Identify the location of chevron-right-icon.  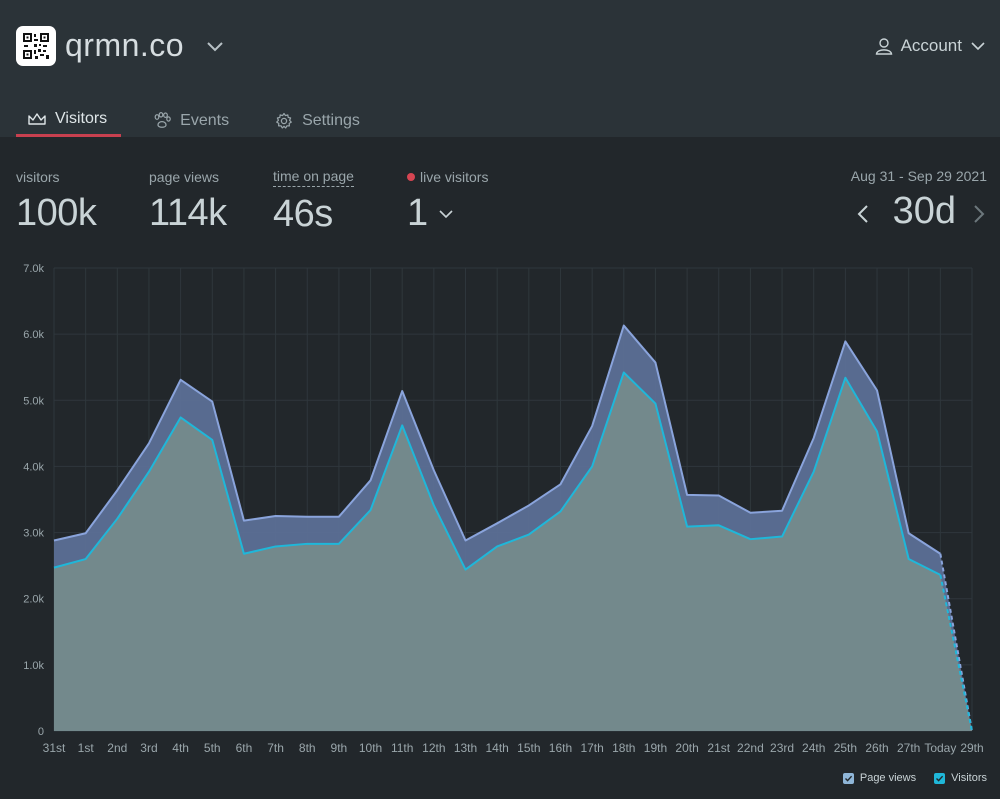
(979, 214).